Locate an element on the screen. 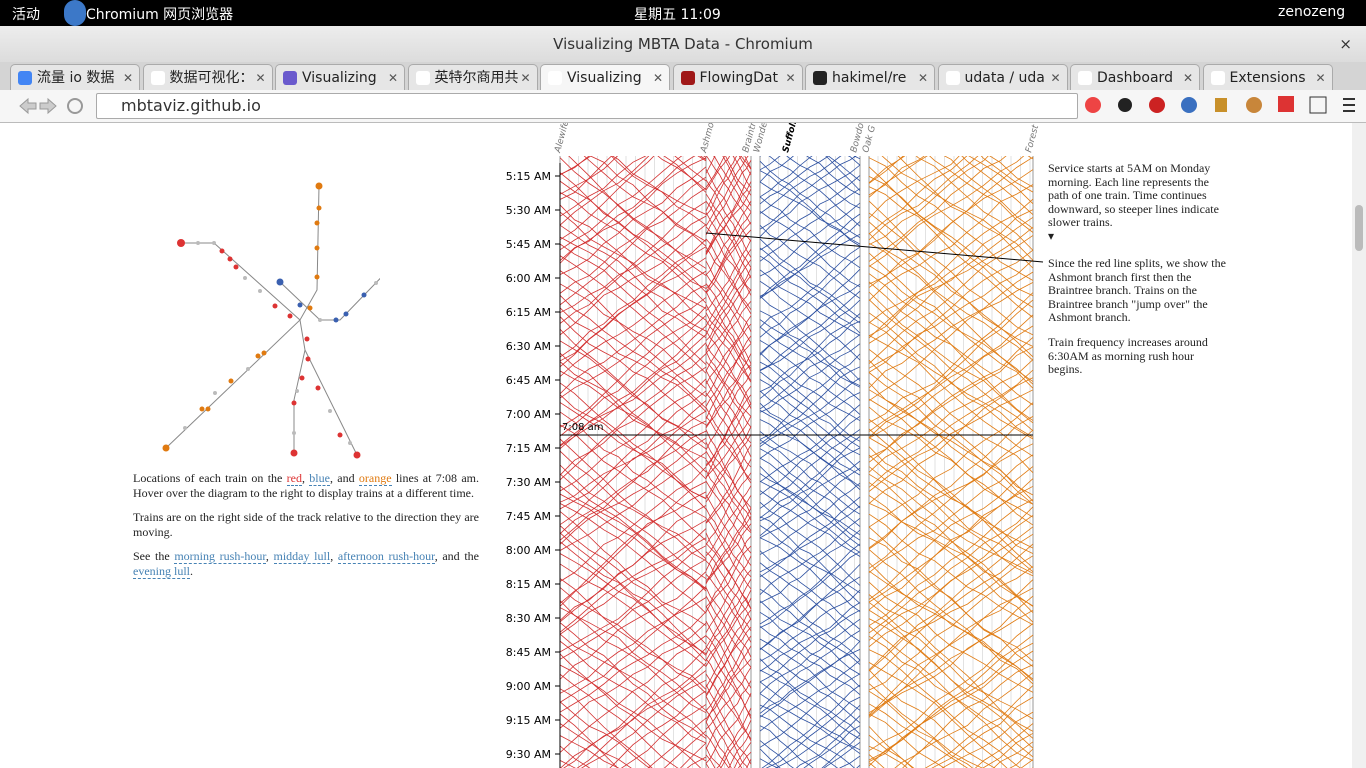  address-bar: mbtaviz.github.io is located at coordinates (587, 106).